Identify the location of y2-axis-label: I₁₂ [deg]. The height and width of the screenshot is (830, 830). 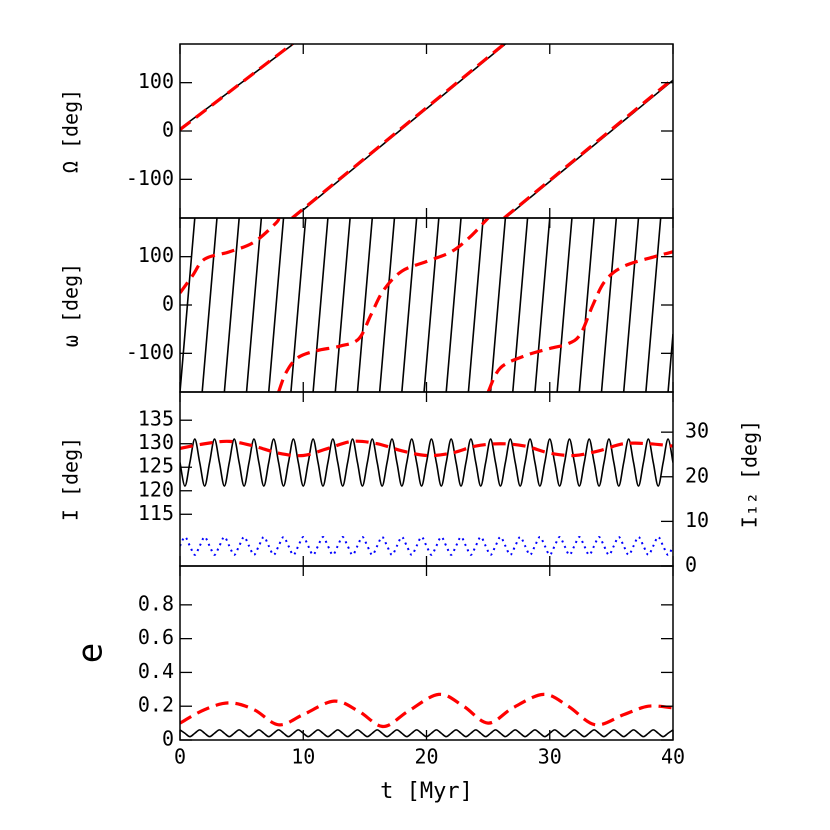
(750, 474).